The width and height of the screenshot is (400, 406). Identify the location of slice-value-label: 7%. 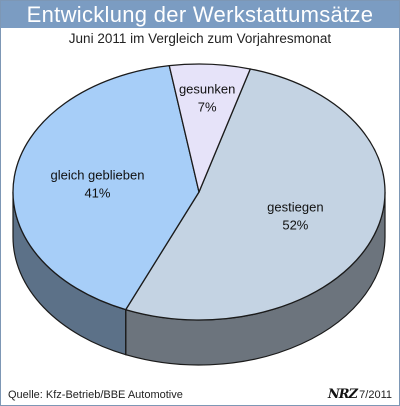
(207, 106).